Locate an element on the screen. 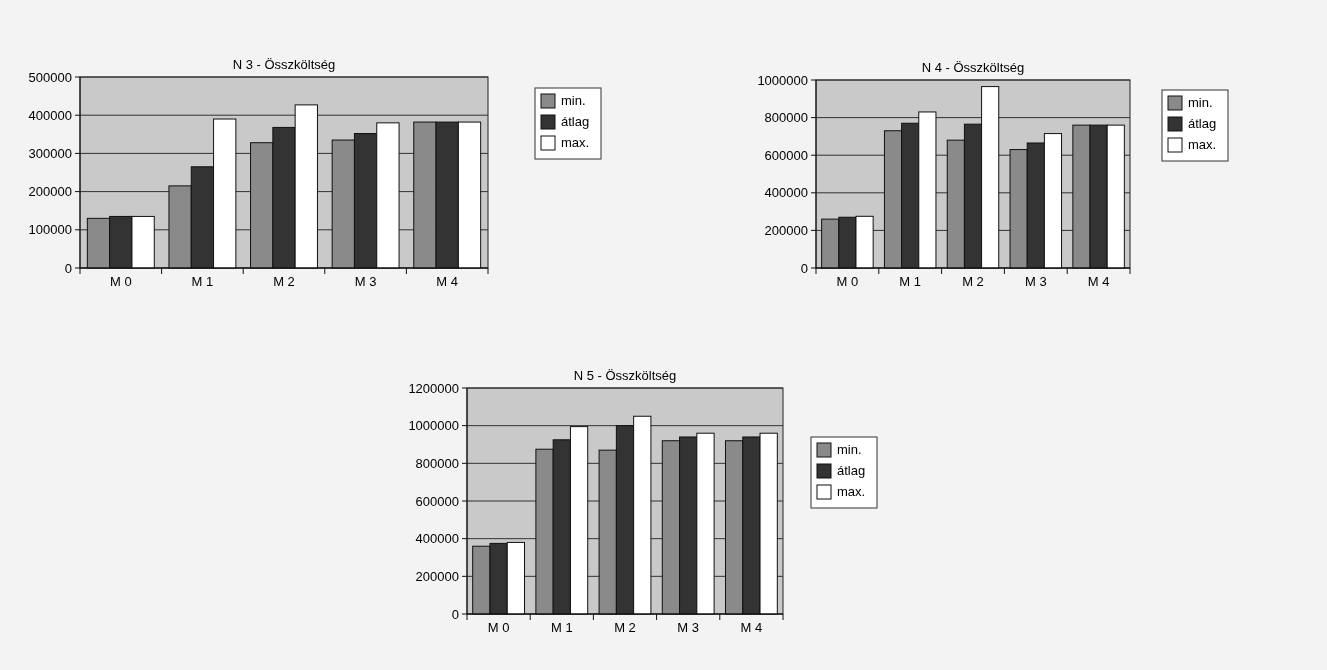 The height and width of the screenshot is (670, 1327). chart-title: N 5 - Összköltség is located at coordinates (625, 375).